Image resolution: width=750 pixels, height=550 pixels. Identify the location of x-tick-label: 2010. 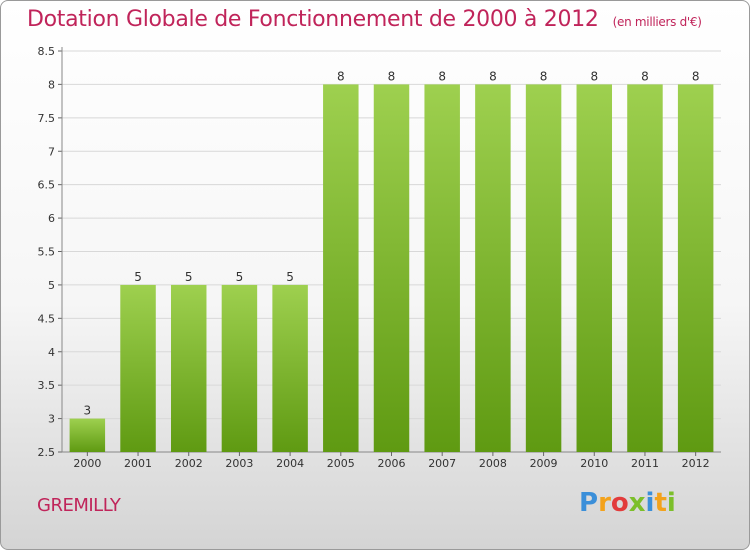
(594, 463).